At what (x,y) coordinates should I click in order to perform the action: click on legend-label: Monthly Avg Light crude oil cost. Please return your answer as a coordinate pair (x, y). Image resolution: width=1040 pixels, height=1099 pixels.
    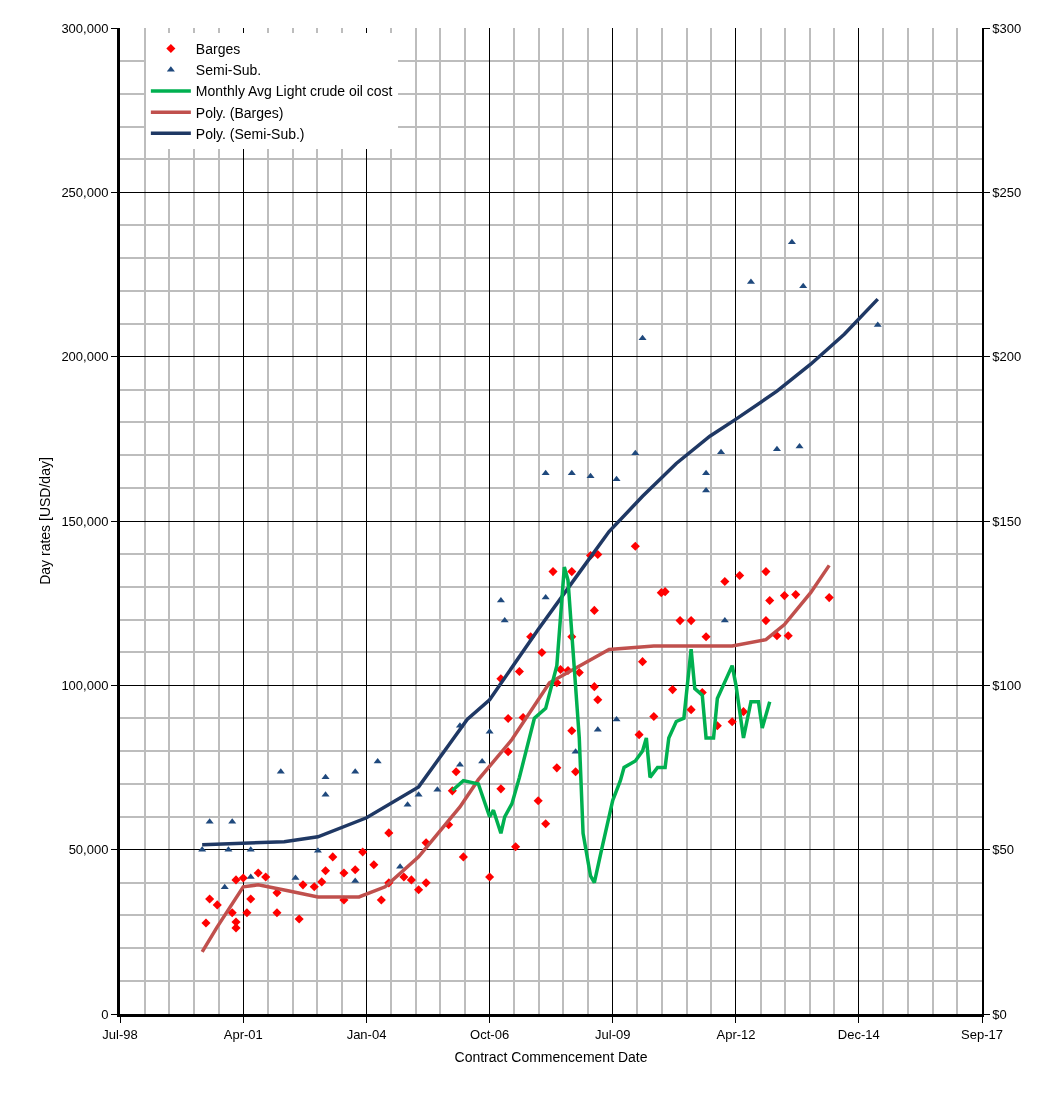
    Looking at the image, I should click on (294, 91).